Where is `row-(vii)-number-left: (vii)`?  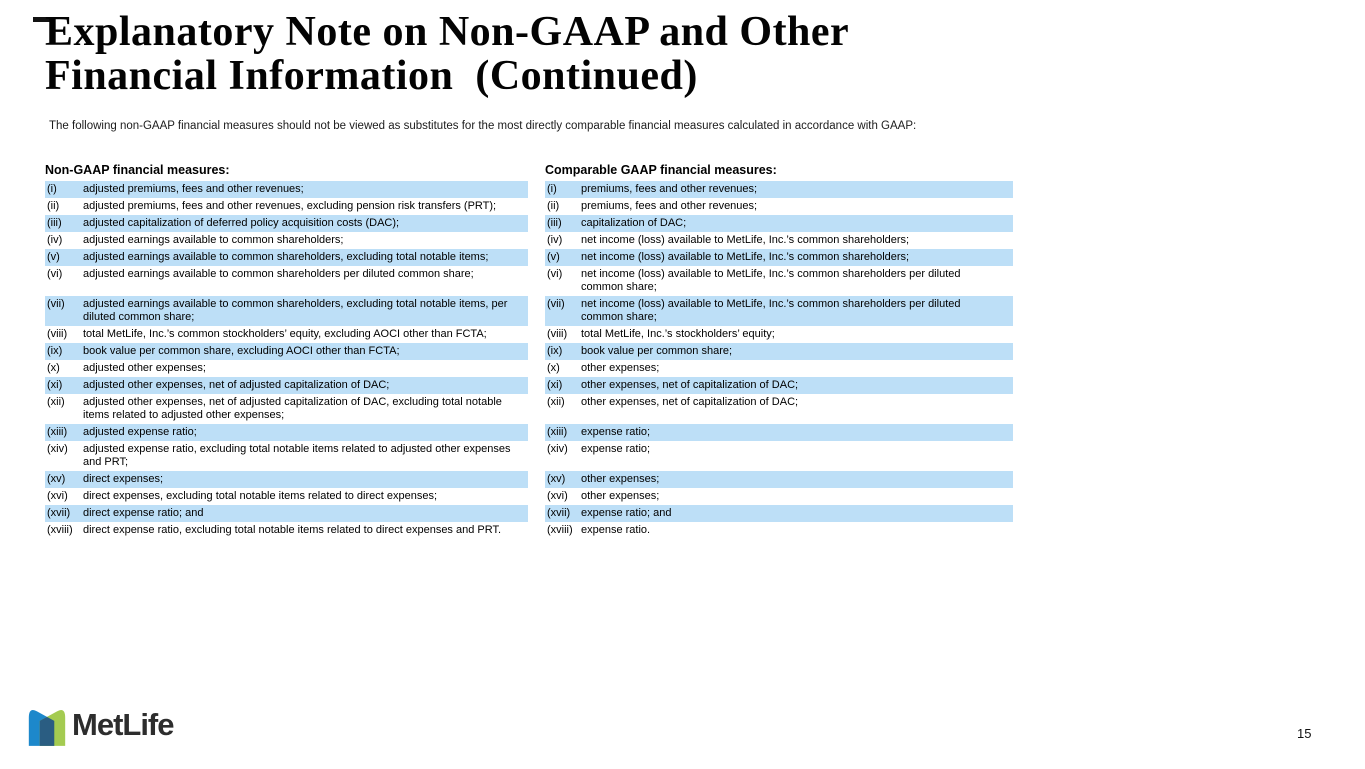 row-(vii)-number-left: (vii) is located at coordinates (64, 311).